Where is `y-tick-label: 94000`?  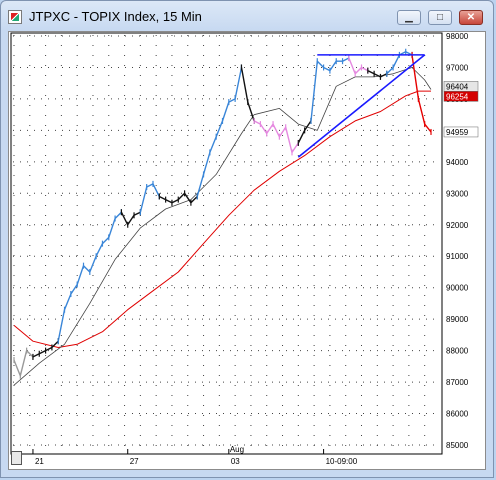
y-tick-label: 94000 is located at coordinates (457, 162).